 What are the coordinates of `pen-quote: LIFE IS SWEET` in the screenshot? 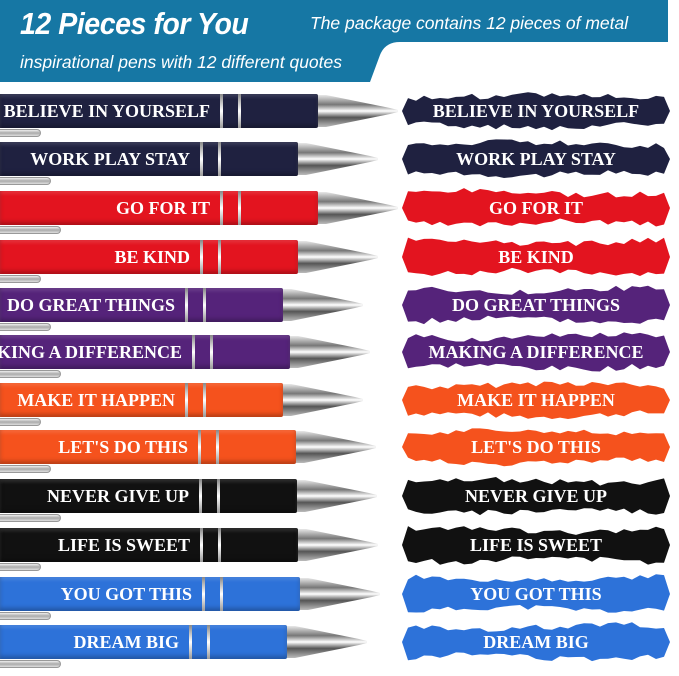 It's located at (123, 545).